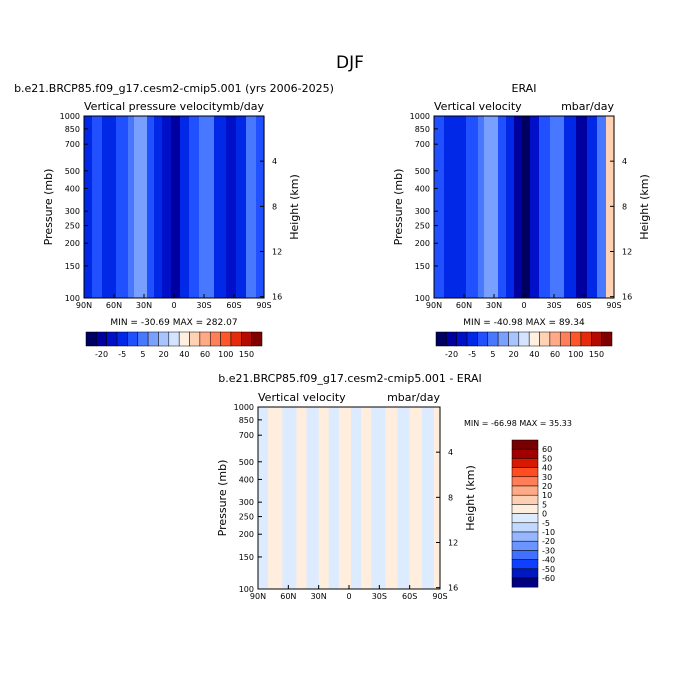  What do you see at coordinates (555, 354) in the screenshot?
I see `colorbar-label: 60` at bounding box center [555, 354].